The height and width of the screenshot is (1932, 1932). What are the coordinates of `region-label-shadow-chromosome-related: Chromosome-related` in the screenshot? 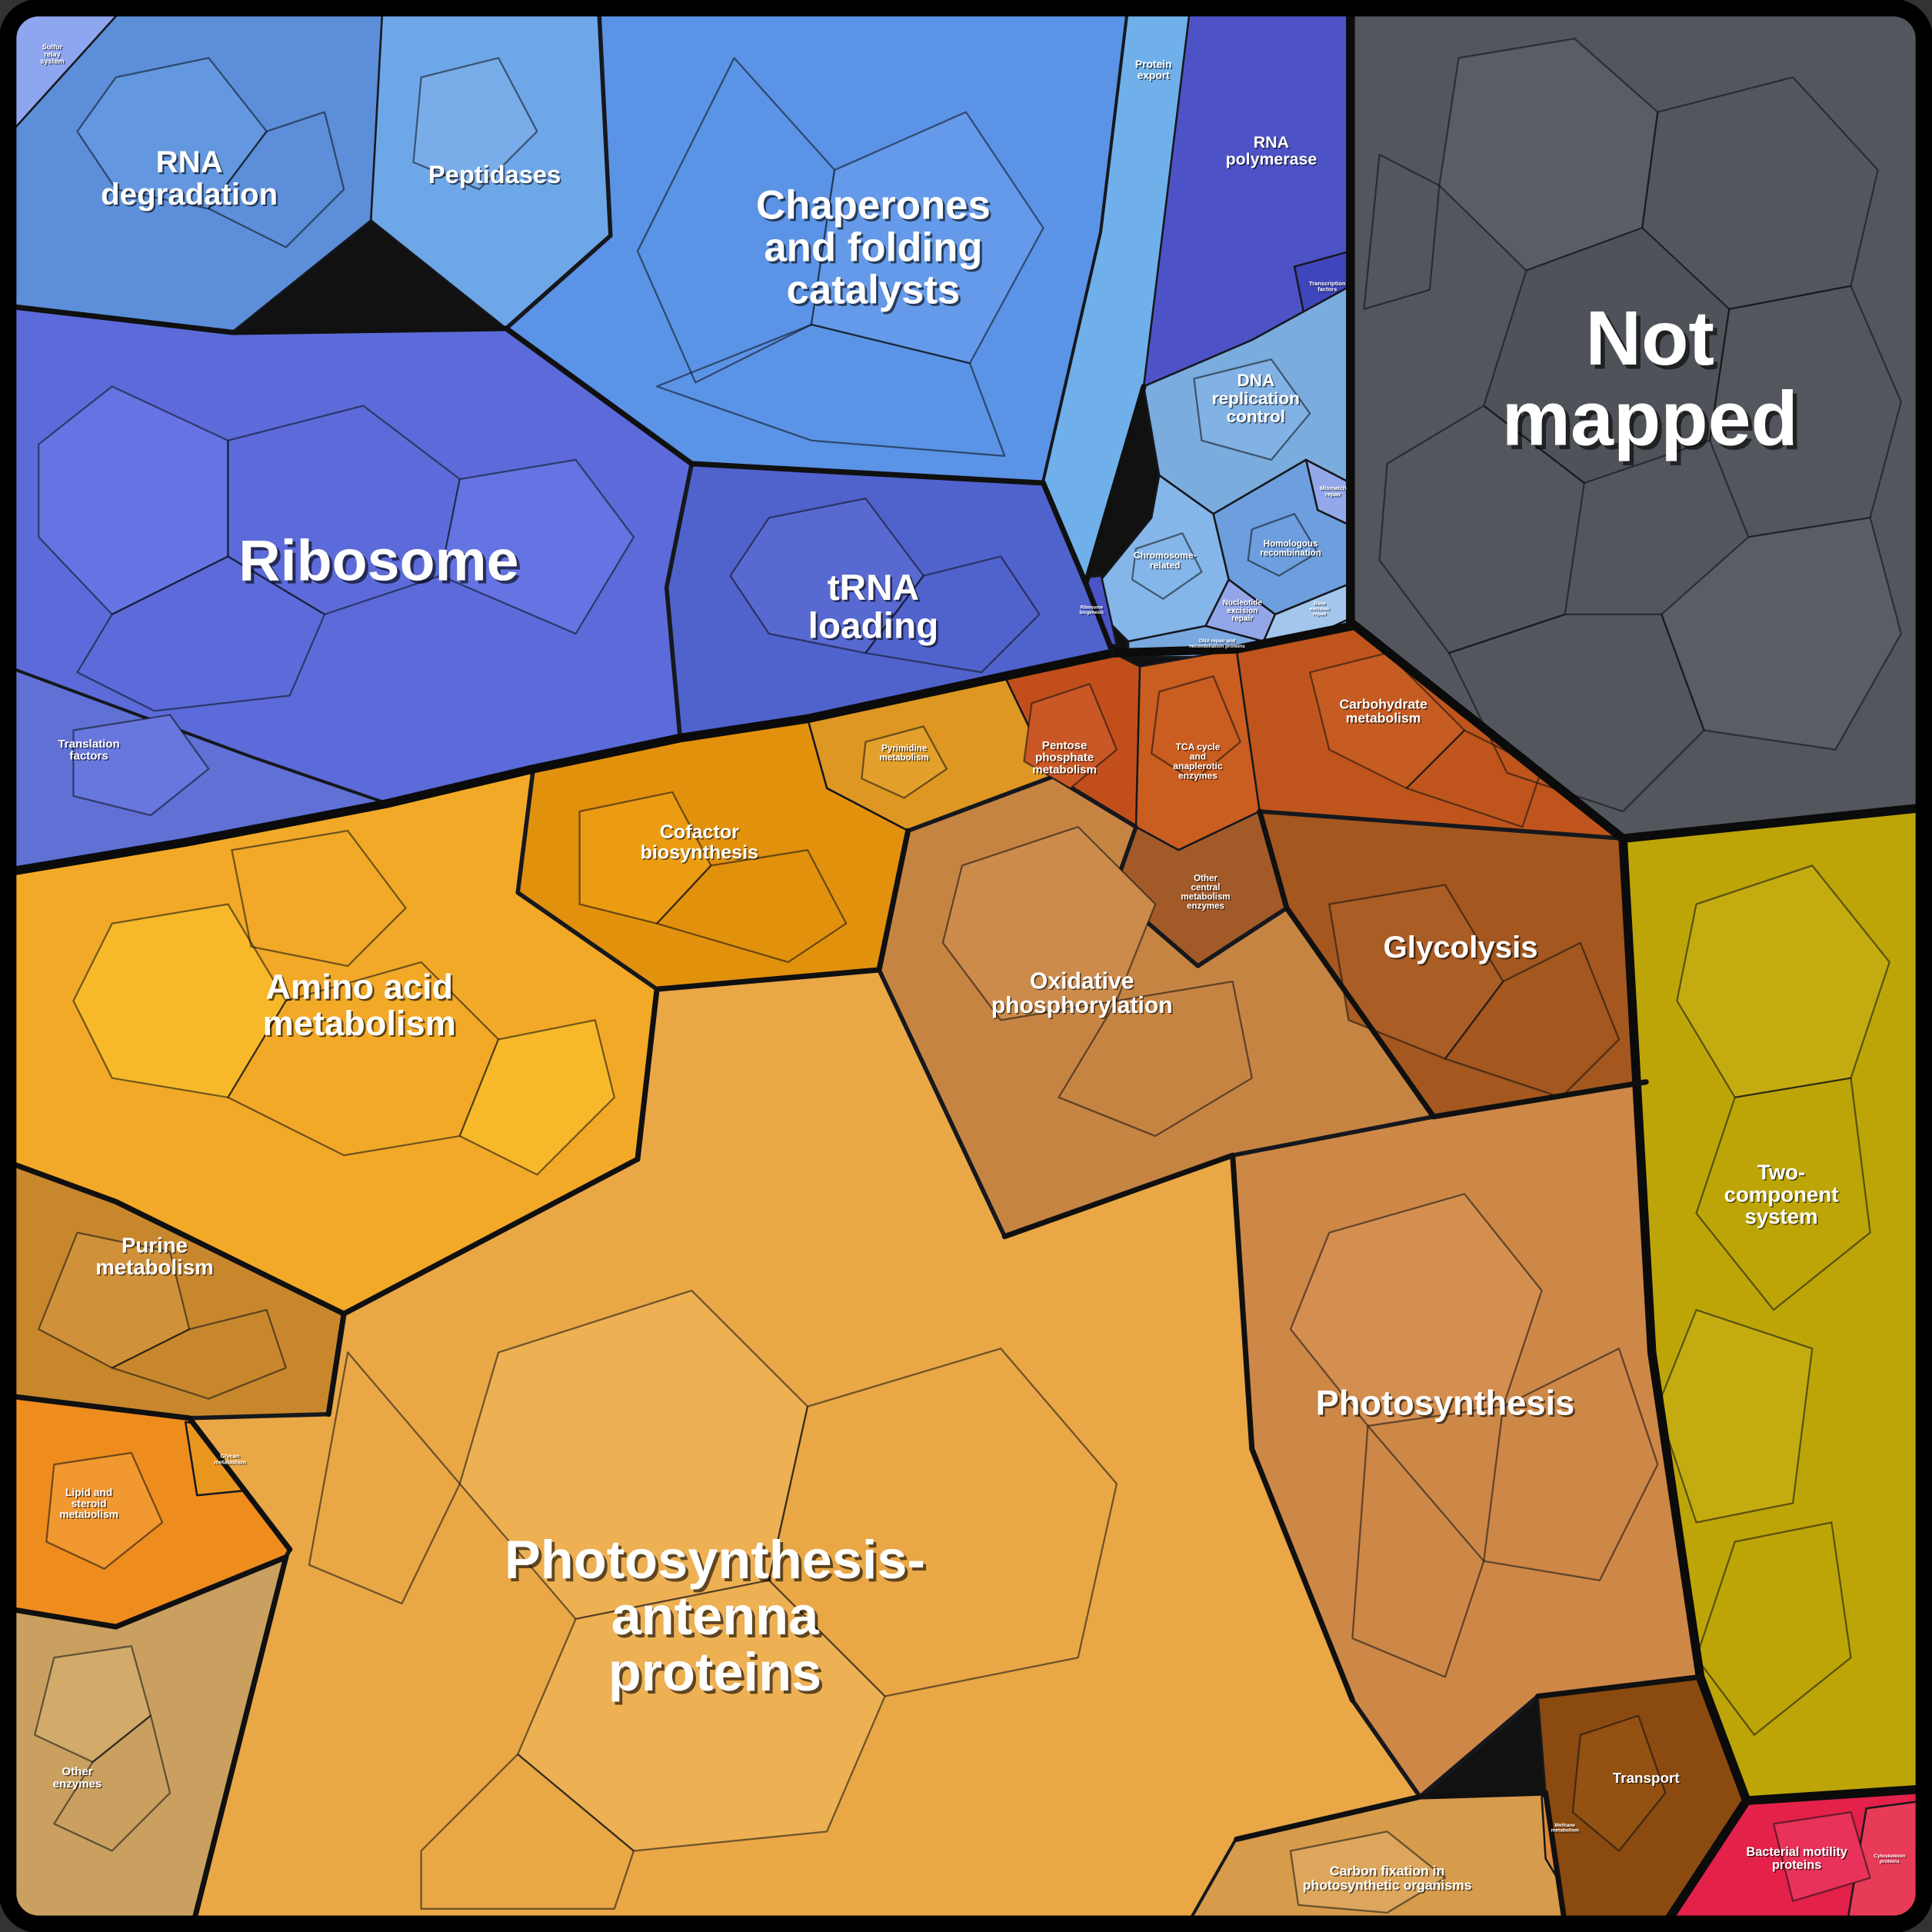 It's located at (1166, 561).